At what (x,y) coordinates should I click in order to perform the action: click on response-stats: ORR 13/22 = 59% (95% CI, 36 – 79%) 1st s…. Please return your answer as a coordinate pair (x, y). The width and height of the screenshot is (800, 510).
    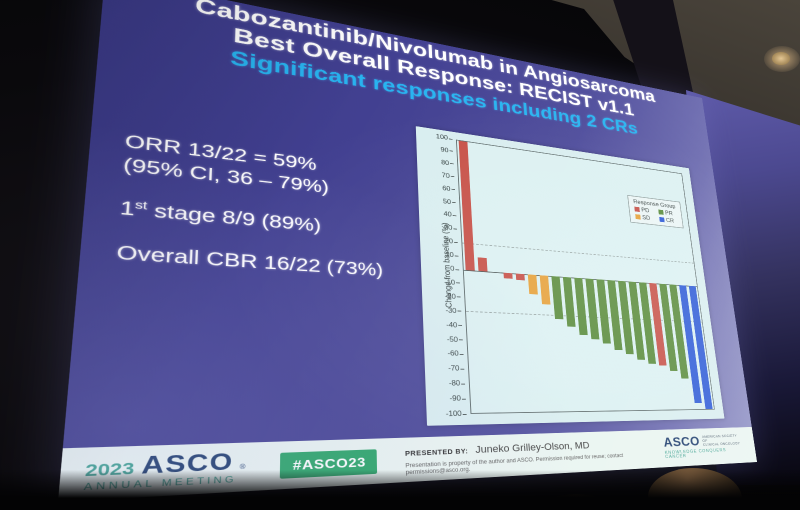
    Looking at the image, I should click on (270, 208).